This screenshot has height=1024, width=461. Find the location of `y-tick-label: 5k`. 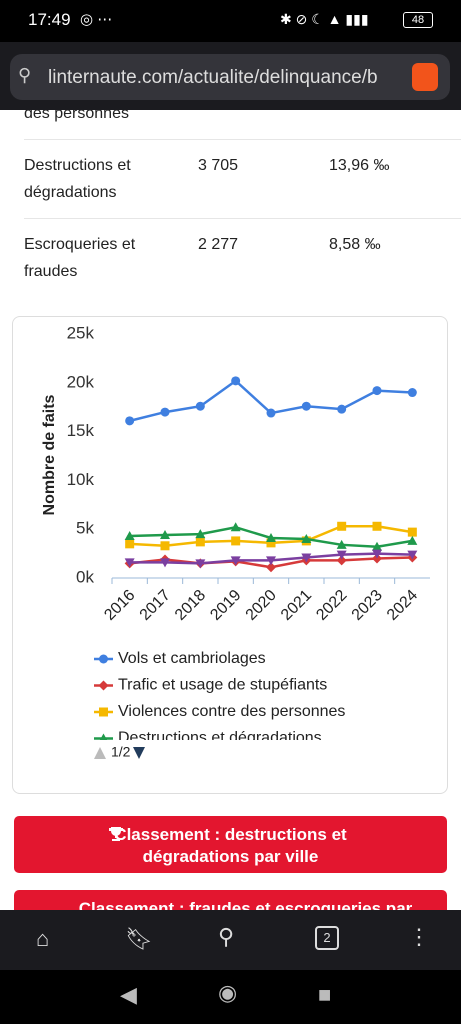

y-tick-label: 5k is located at coordinates (85, 528).